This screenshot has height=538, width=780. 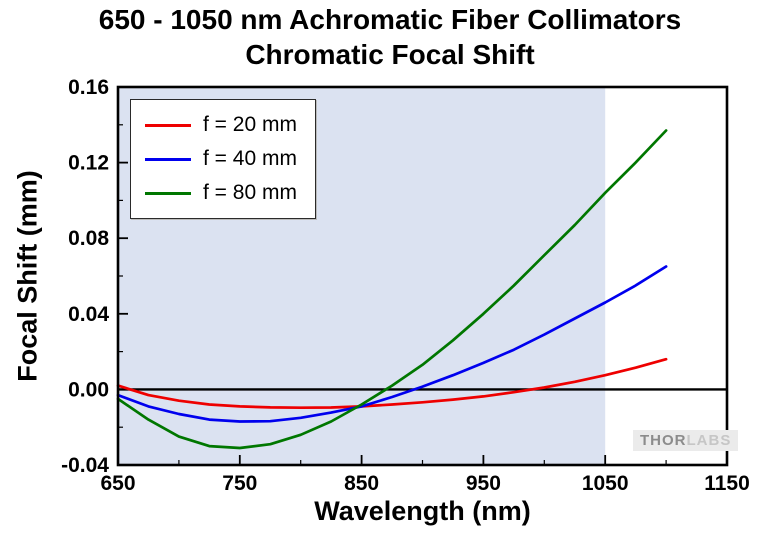 What do you see at coordinates (239, 483) in the screenshot?
I see `x-tick-label: 750` at bounding box center [239, 483].